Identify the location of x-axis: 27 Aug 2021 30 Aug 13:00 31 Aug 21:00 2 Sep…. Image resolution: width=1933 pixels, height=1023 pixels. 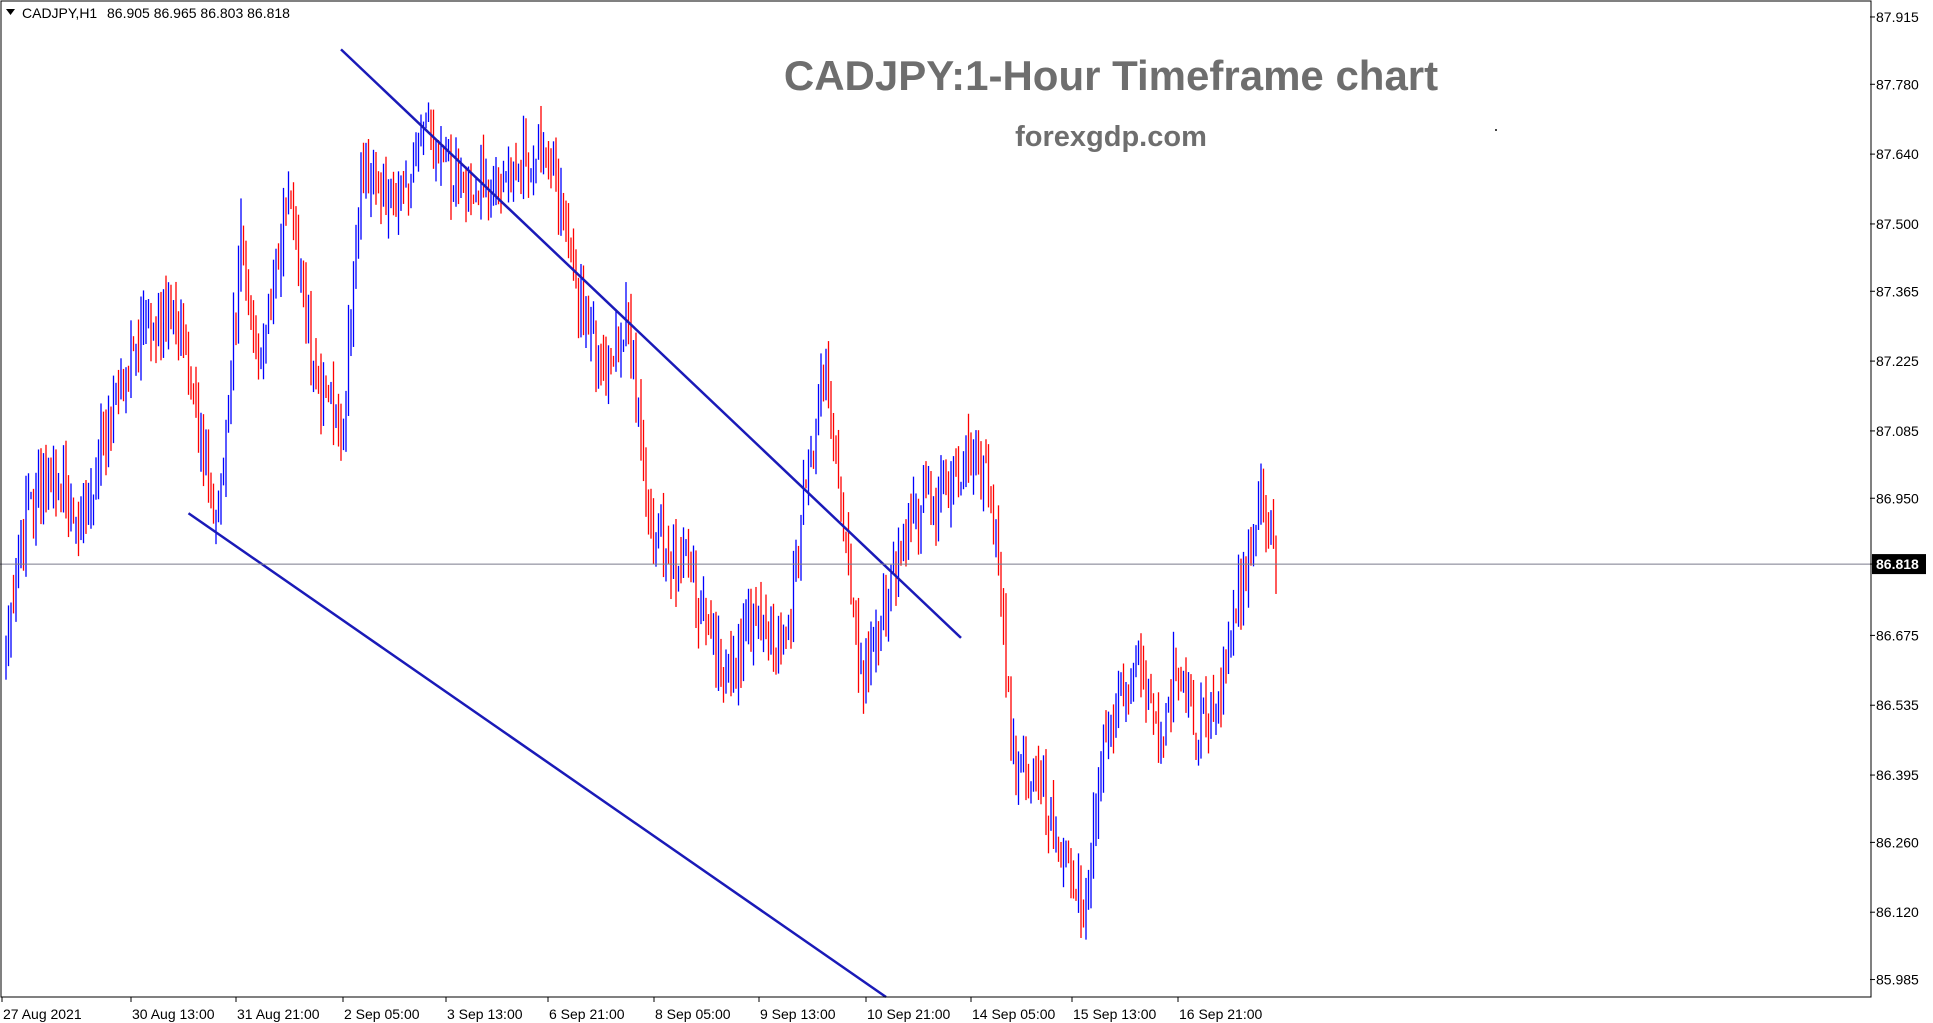
(632, 1009).